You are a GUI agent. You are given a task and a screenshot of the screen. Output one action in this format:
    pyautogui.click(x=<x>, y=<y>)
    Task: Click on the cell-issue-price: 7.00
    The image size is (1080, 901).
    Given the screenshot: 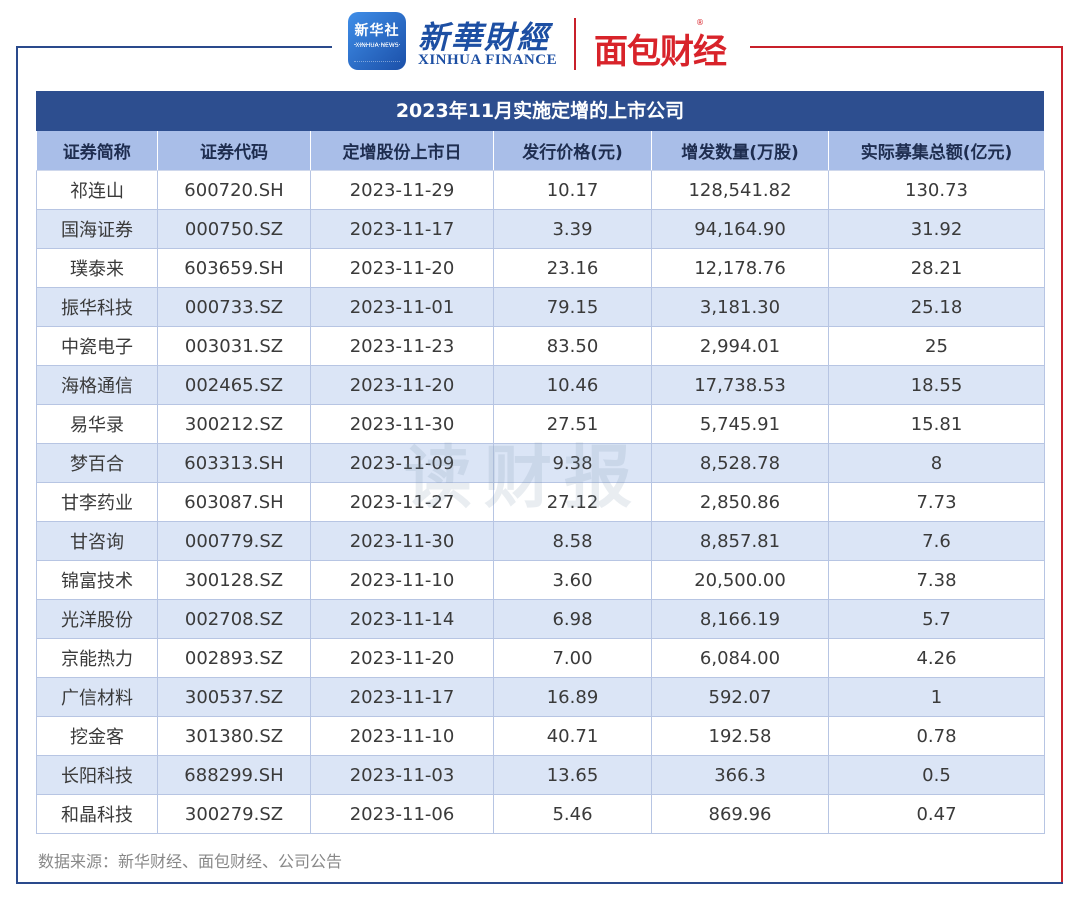 What is the action you would take?
    pyautogui.click(x=572, y=658)
    